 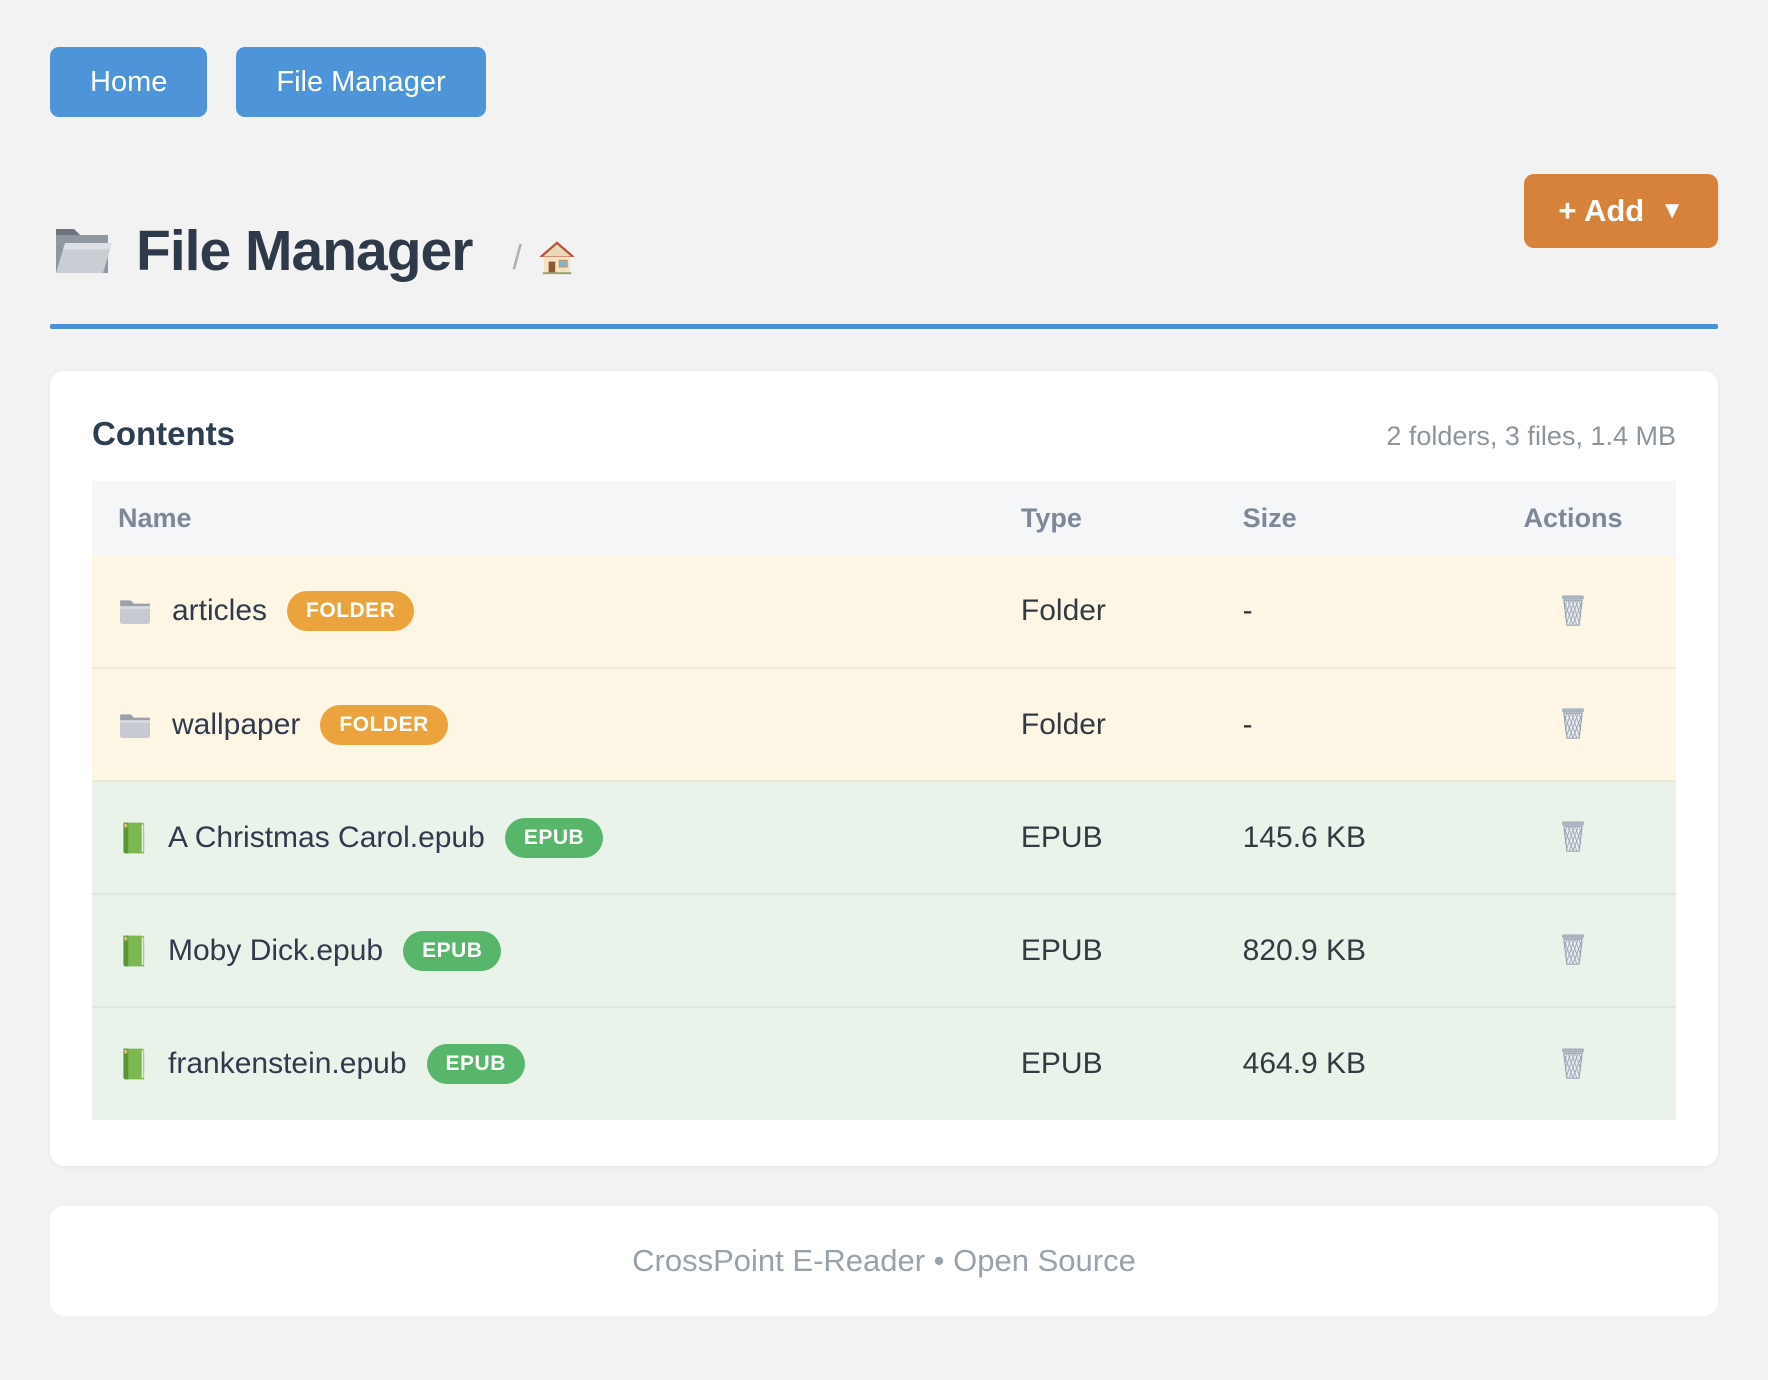 I want to click on file-link: articles FOLDER, so click(x=556, y=611).